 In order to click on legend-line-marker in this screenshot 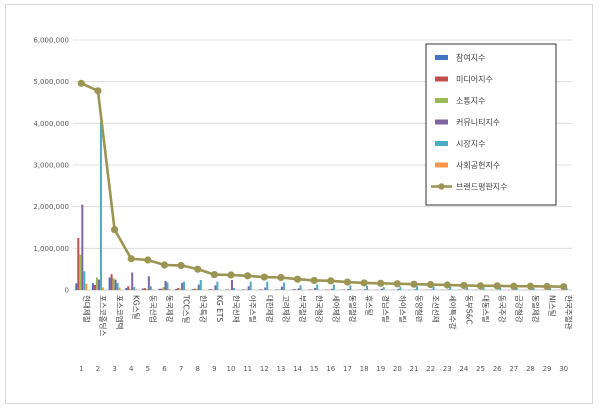, I will do `click(441, 186)`.